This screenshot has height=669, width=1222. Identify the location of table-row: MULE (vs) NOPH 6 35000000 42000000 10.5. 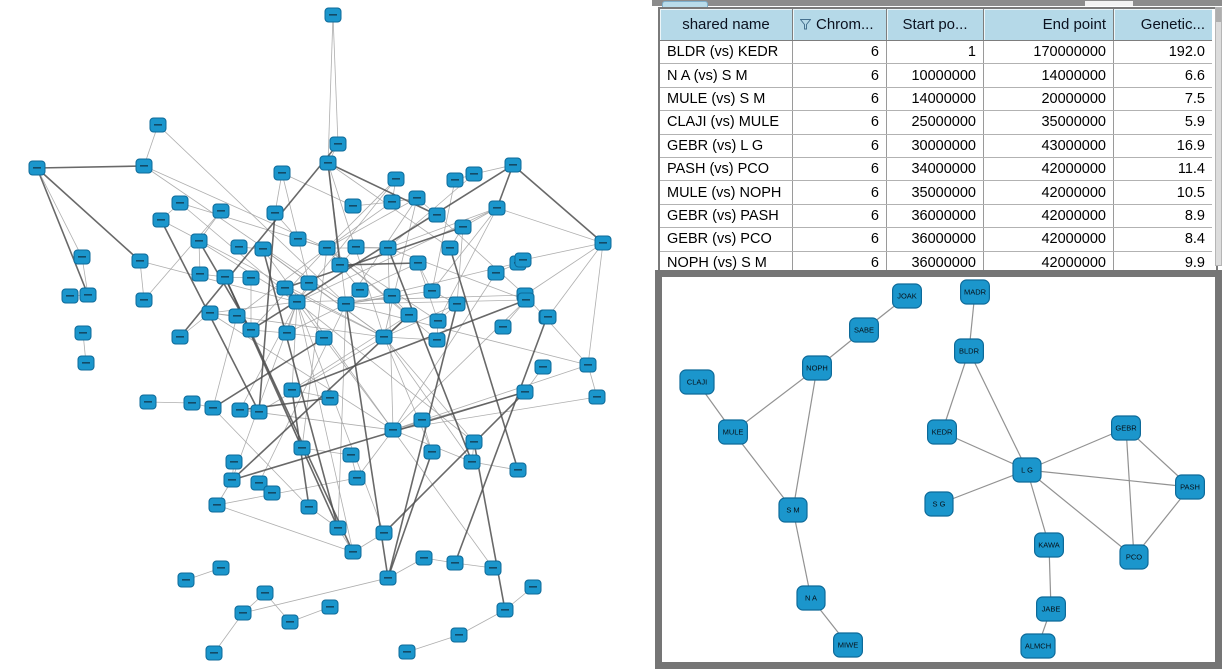
(936, 193).